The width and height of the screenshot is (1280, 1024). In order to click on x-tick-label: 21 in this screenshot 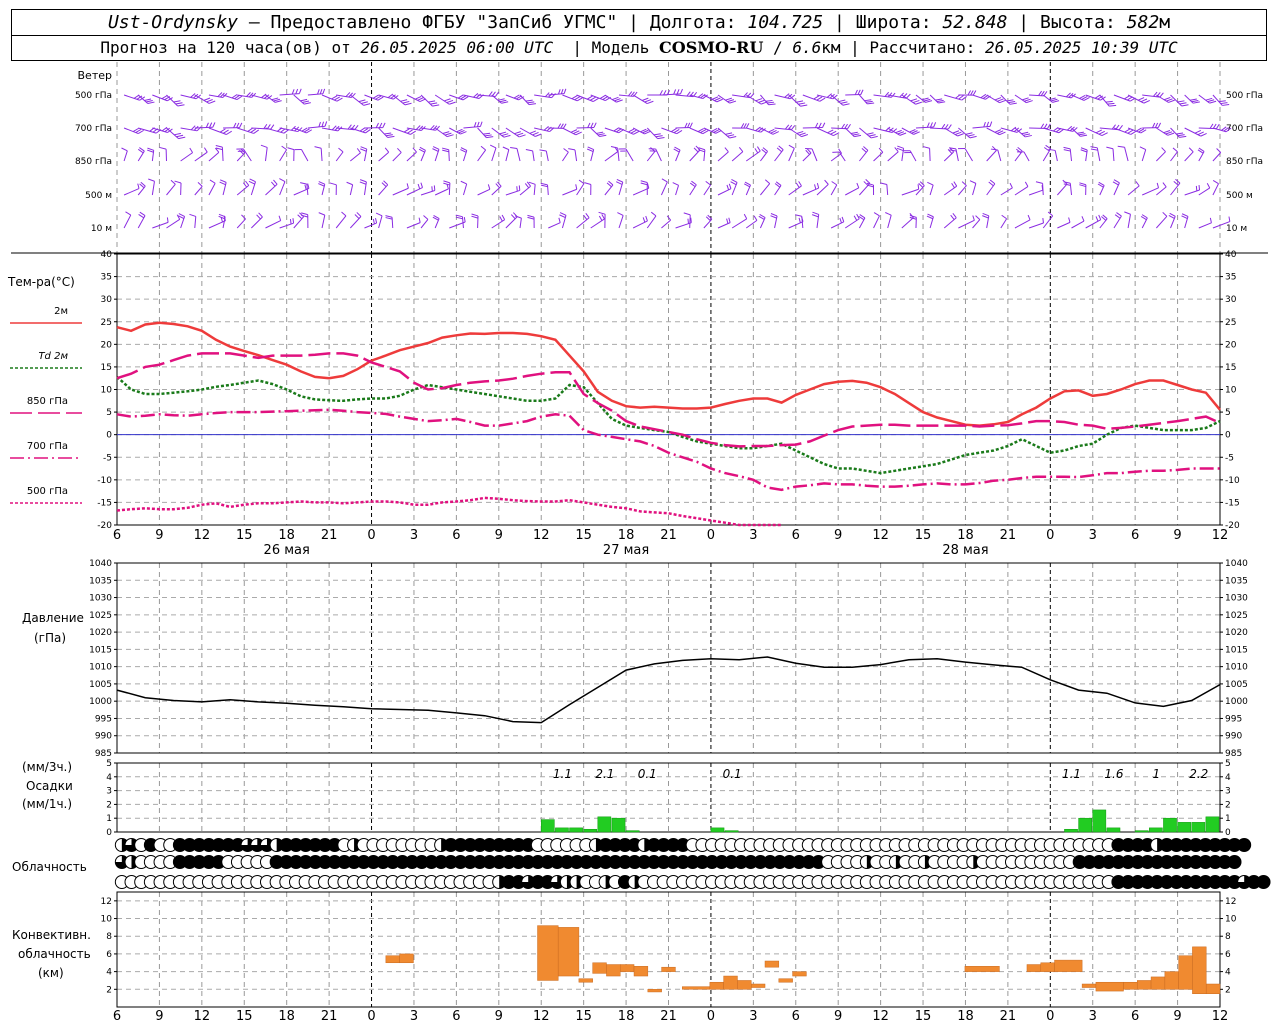, I will do `click(1008, 535)`.